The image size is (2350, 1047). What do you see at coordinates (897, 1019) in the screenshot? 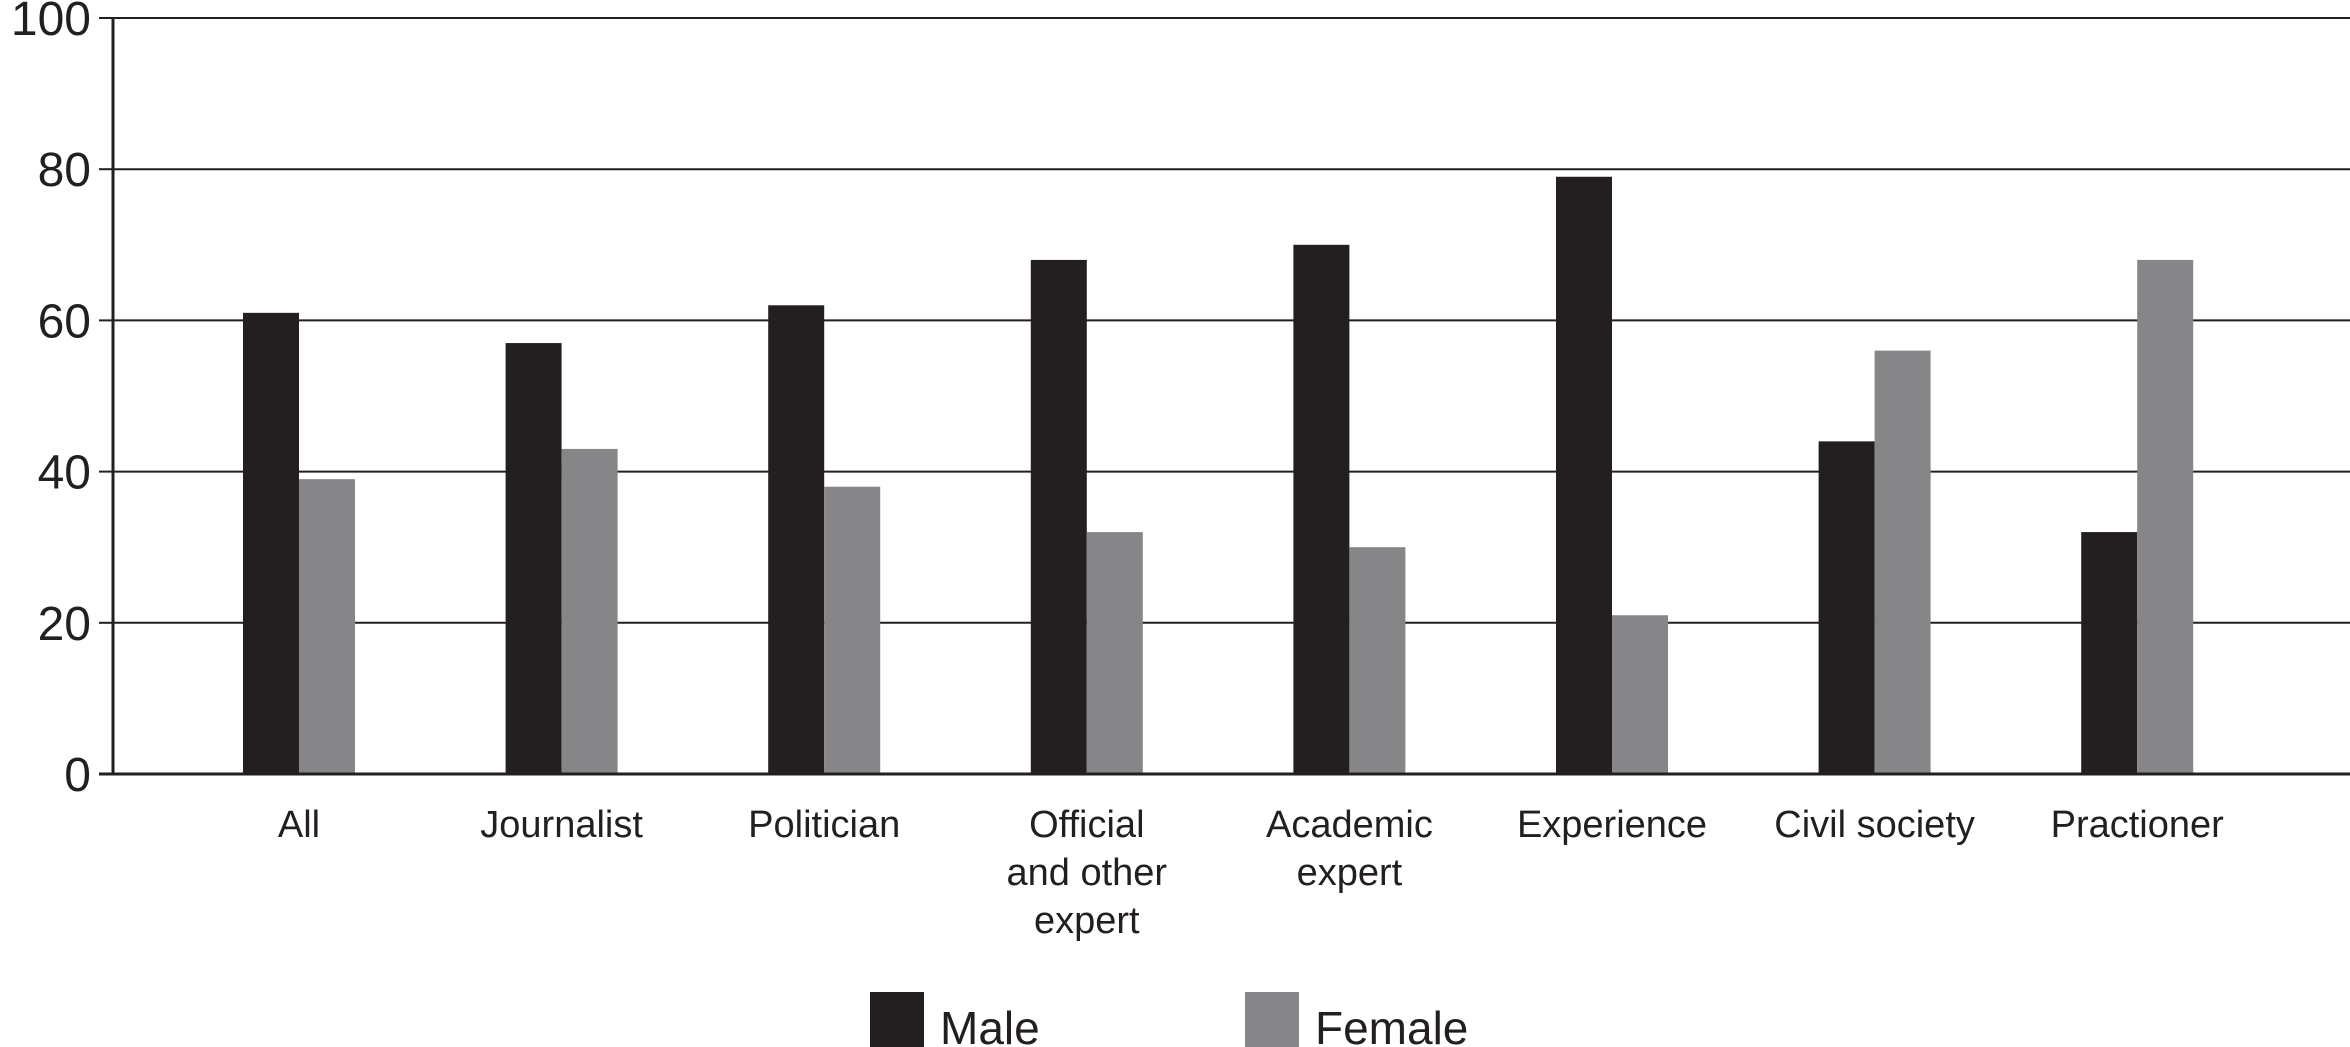
I see `legend-swatch-male` at bounding box center [897, 1019].